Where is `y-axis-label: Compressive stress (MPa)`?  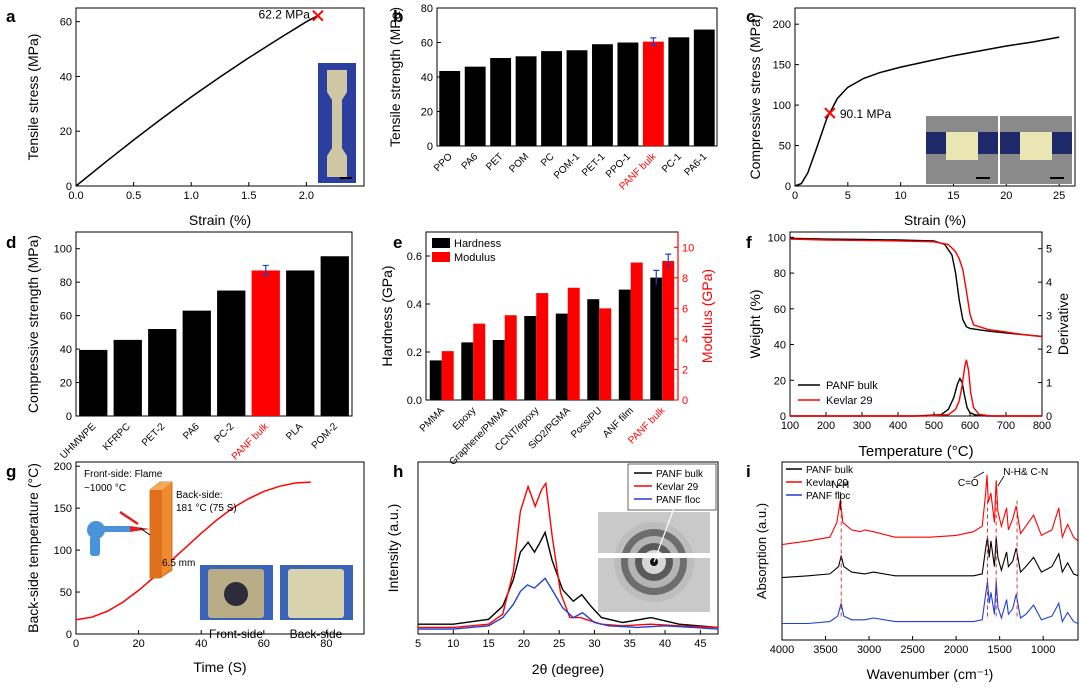 y-axis-label: Compressive stress (MPa) is located at coordinates (755, 97).